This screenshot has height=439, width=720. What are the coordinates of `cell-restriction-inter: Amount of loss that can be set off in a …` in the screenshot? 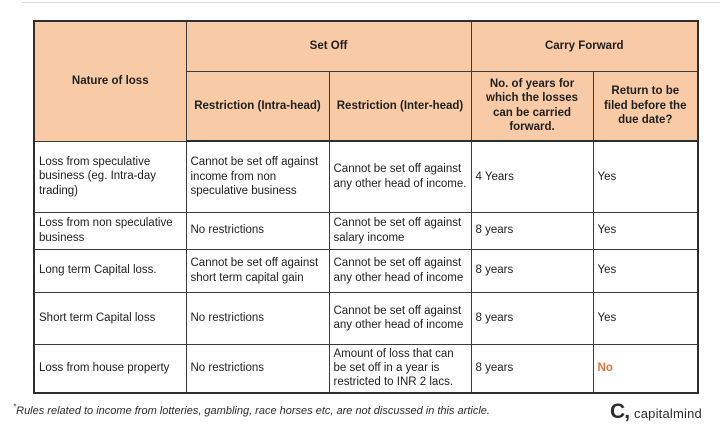 It's located at (400, 368).